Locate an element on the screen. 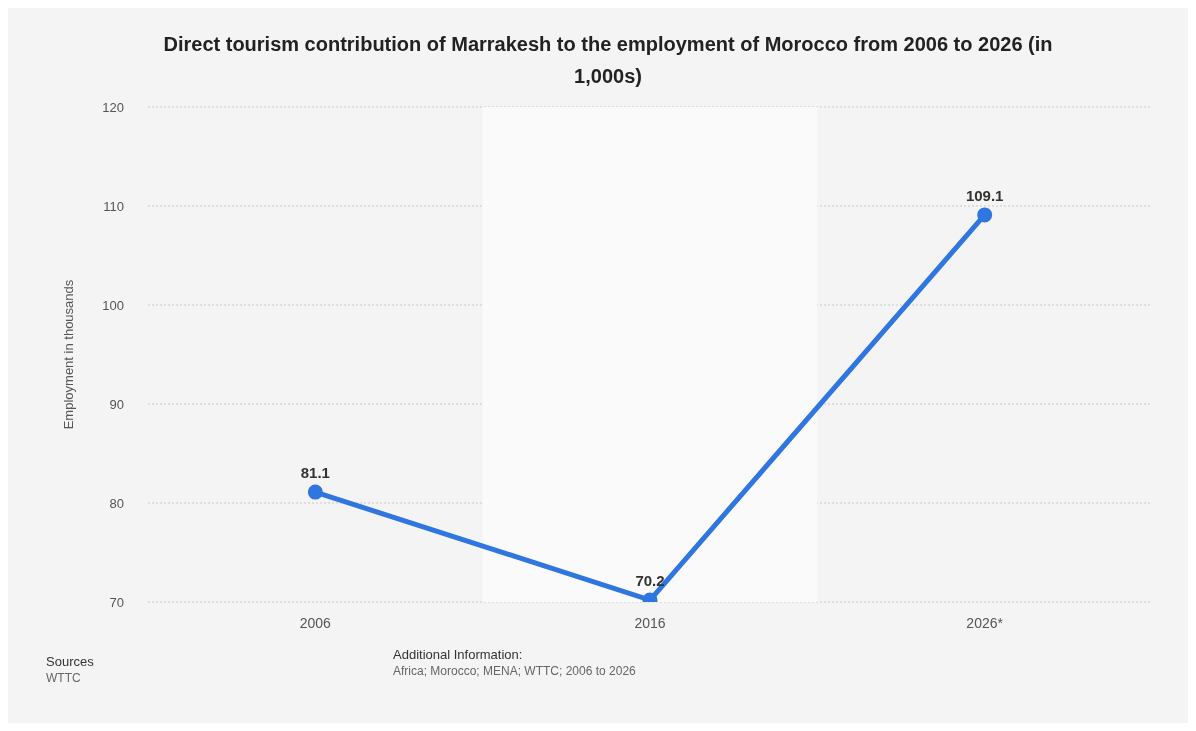 Image resolution: width=1196 pixels, height=731 pixels. y-tick-label: 70 is located at coordinates (116, 602).